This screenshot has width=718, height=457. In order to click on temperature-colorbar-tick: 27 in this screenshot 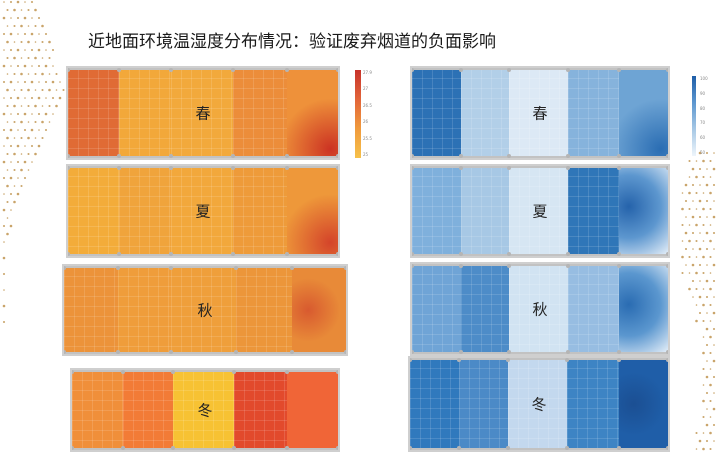, I will do `click(366, 89)`.